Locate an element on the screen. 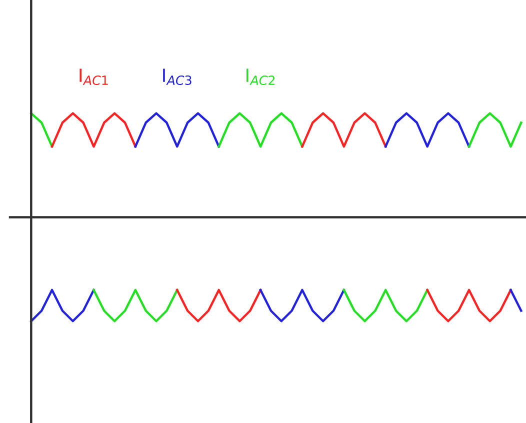 The width and height of the screenshot is (526, 423). series-label: I$_{AC1}$ is located at coordinates (94, 77).